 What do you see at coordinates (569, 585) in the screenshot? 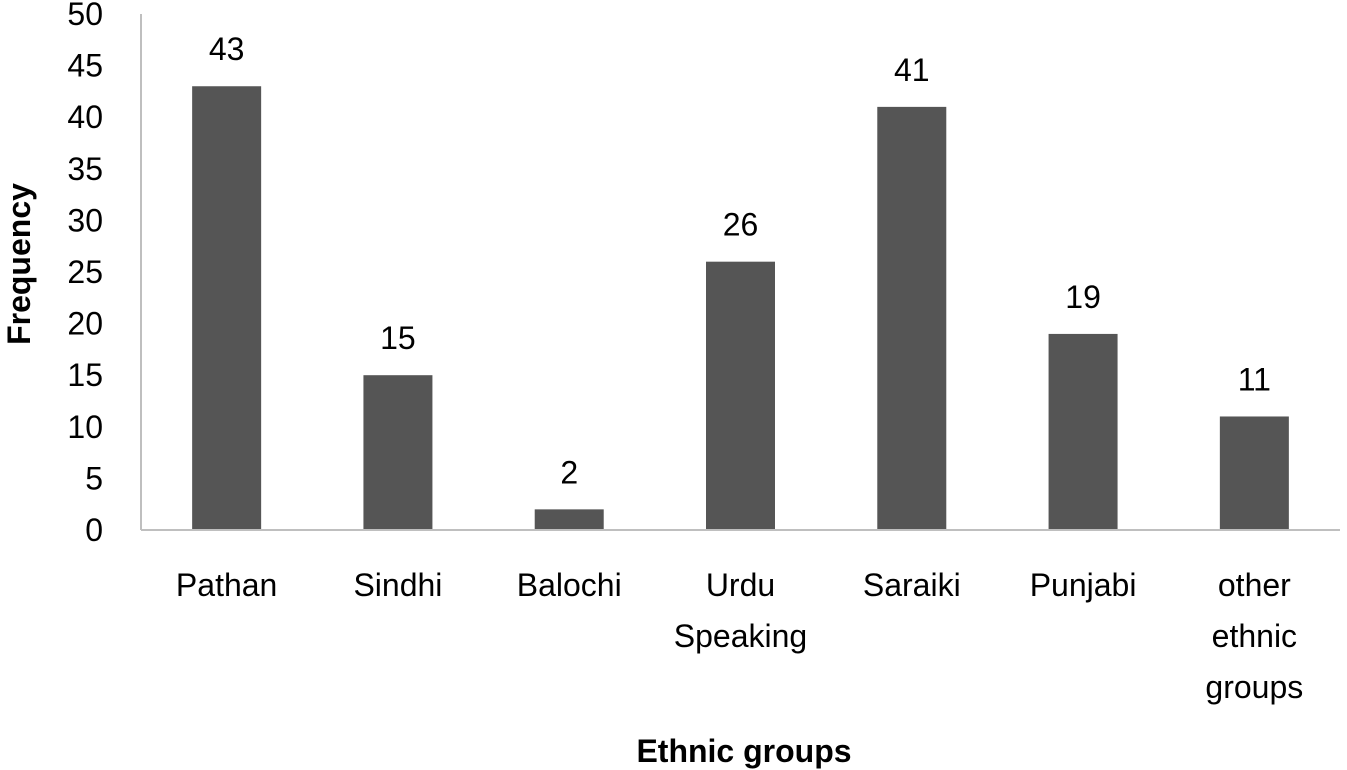
I see `x-tick-label: Balochi` at bounding box center [569, 585].